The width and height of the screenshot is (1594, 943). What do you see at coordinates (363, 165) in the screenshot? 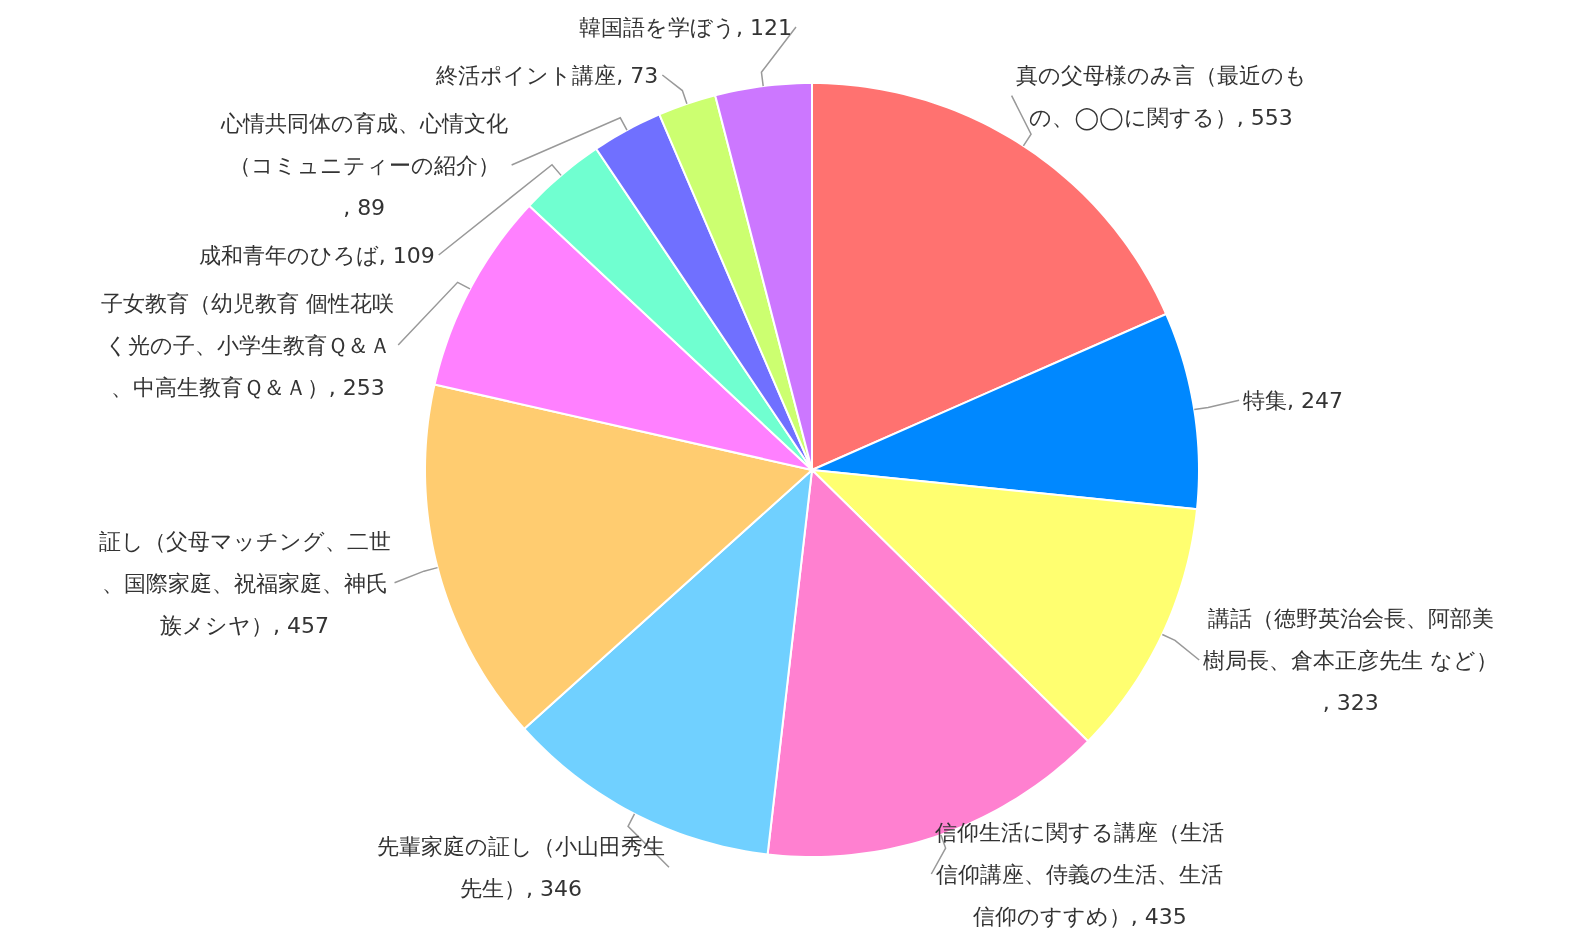
I see `slice-label: 心情共同体の育成、心情文化（コミュニティーの紹介）, 89` at bounding box center [363, 165].